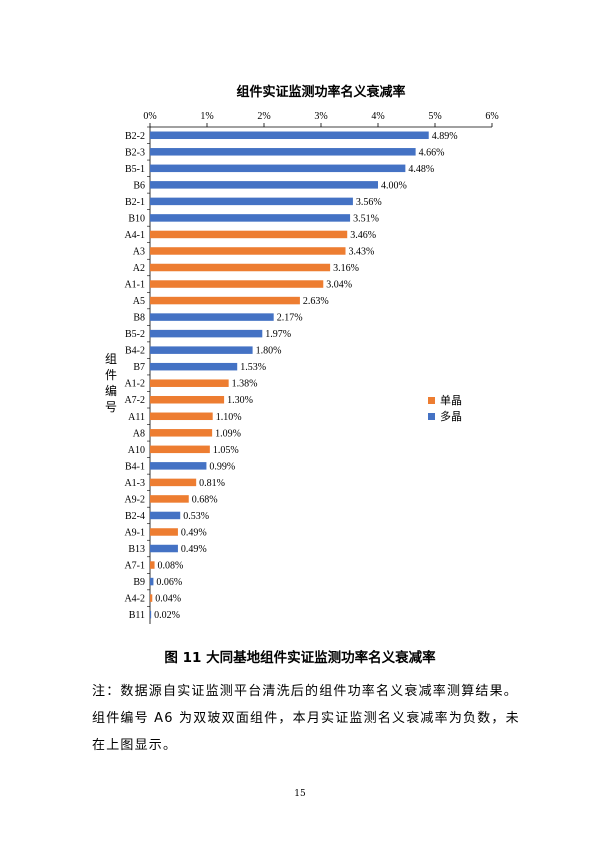 This screenshot has height=848, width=600. I want to click on page-number: 15, so click(300, 794).